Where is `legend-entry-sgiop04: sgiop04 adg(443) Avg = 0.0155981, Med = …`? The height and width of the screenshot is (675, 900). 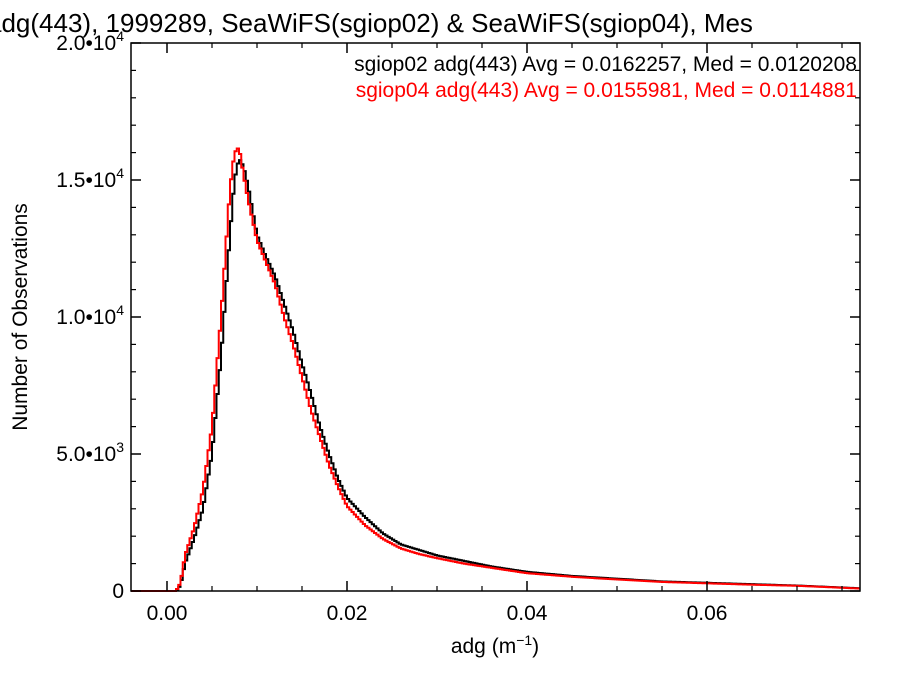 legend-entry-sgiop04: sgiop04 adg(443) Avg = 0.0155981, Med = … is located at coordinates (606, 90).